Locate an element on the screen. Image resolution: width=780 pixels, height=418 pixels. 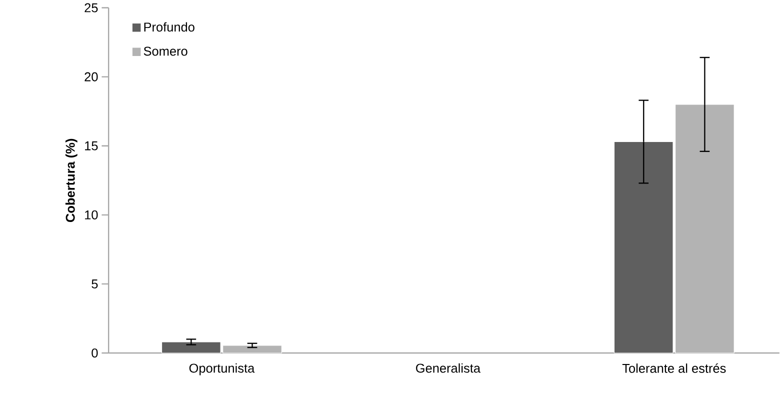
y-tick-label: 0 is located at coordinates (95, 353).